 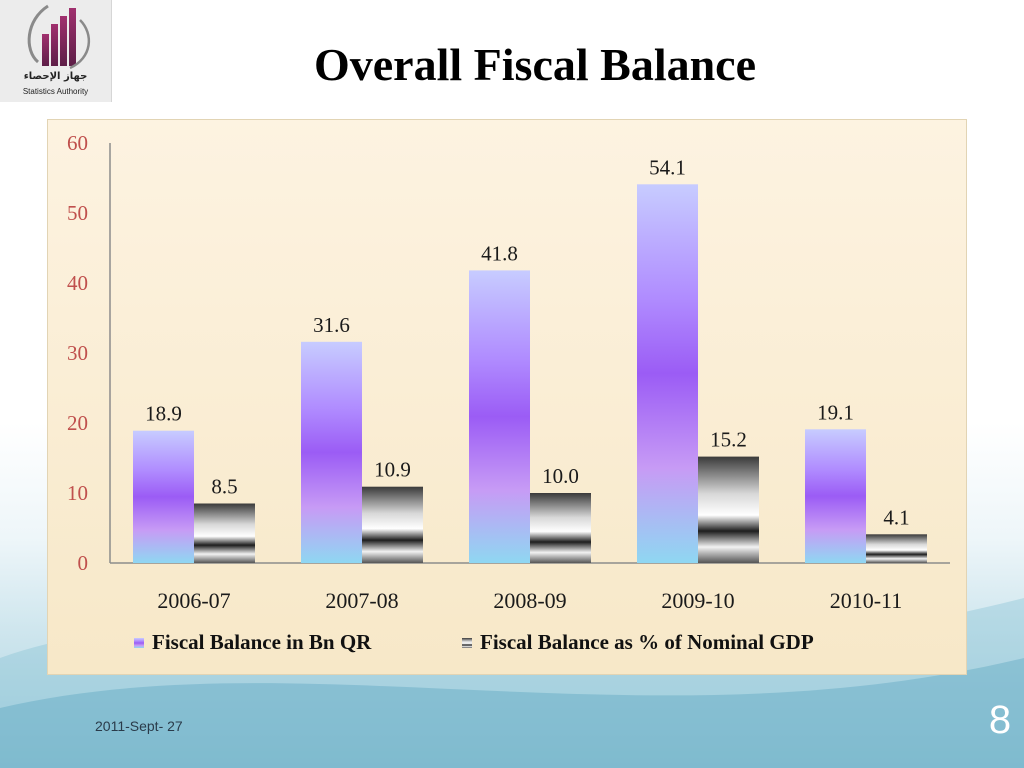 What do you see at coordinates (59, 37) in the screenshot?
I see `logo-emblem-icon` at bounding box center [59, 37].